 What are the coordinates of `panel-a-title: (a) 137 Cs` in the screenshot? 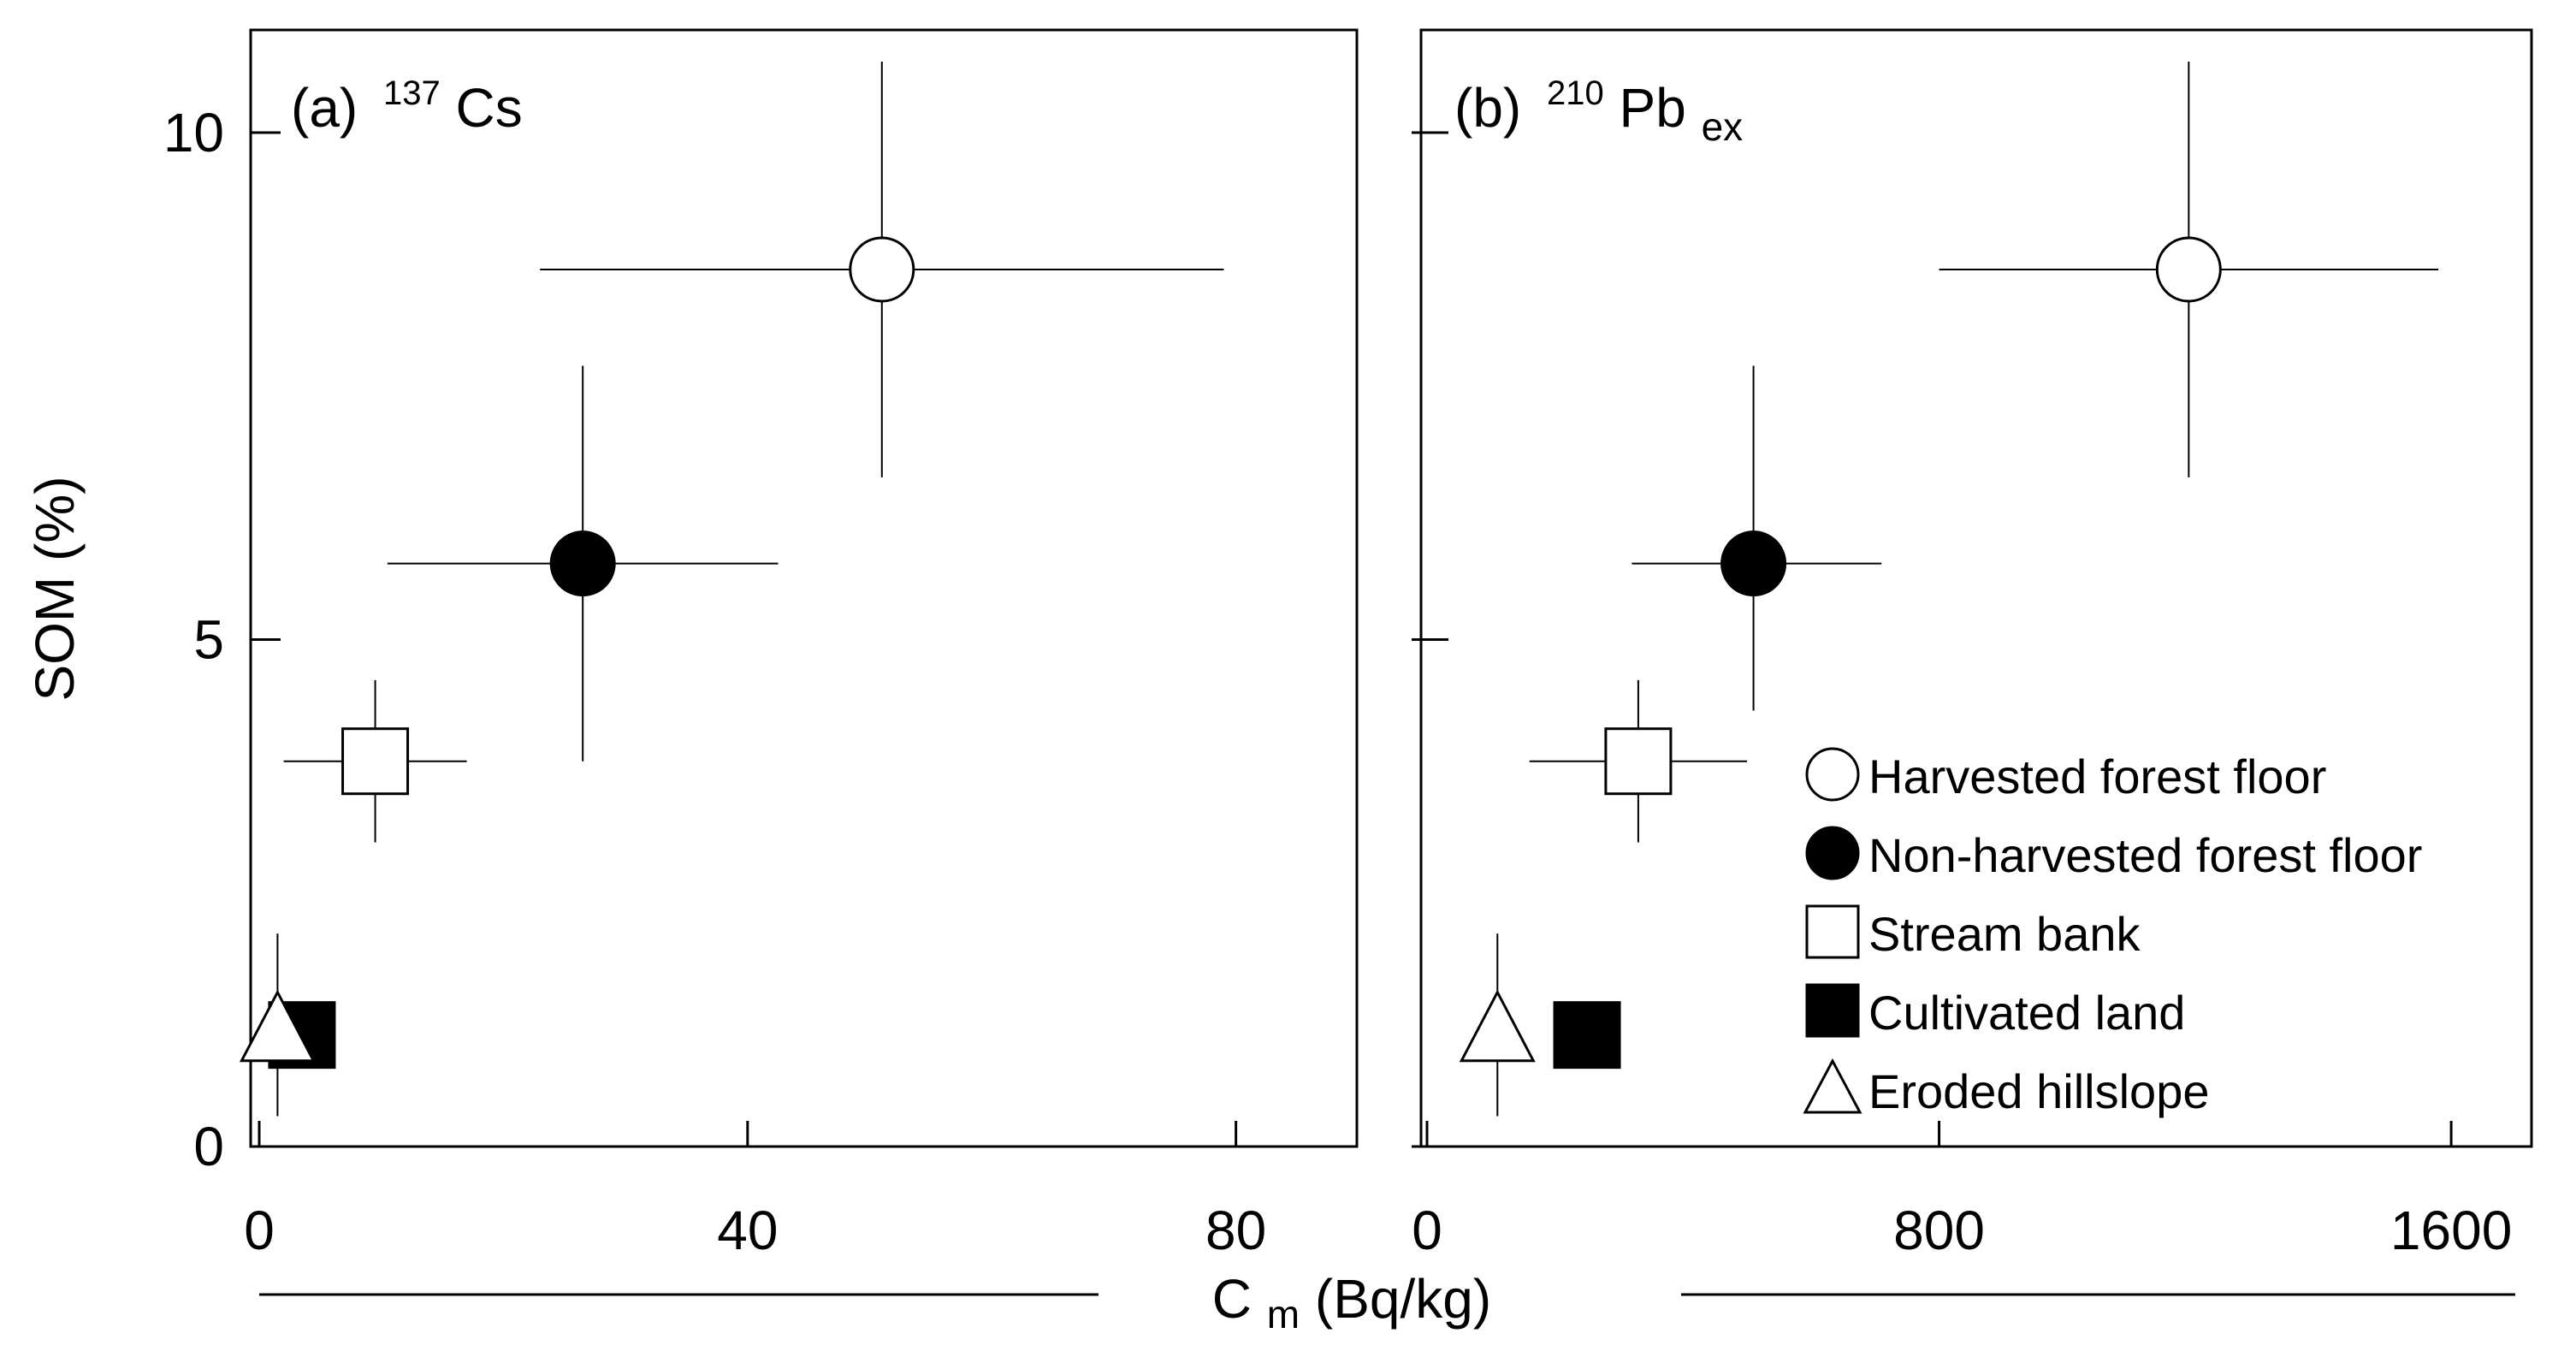 It's located at (407, 97).